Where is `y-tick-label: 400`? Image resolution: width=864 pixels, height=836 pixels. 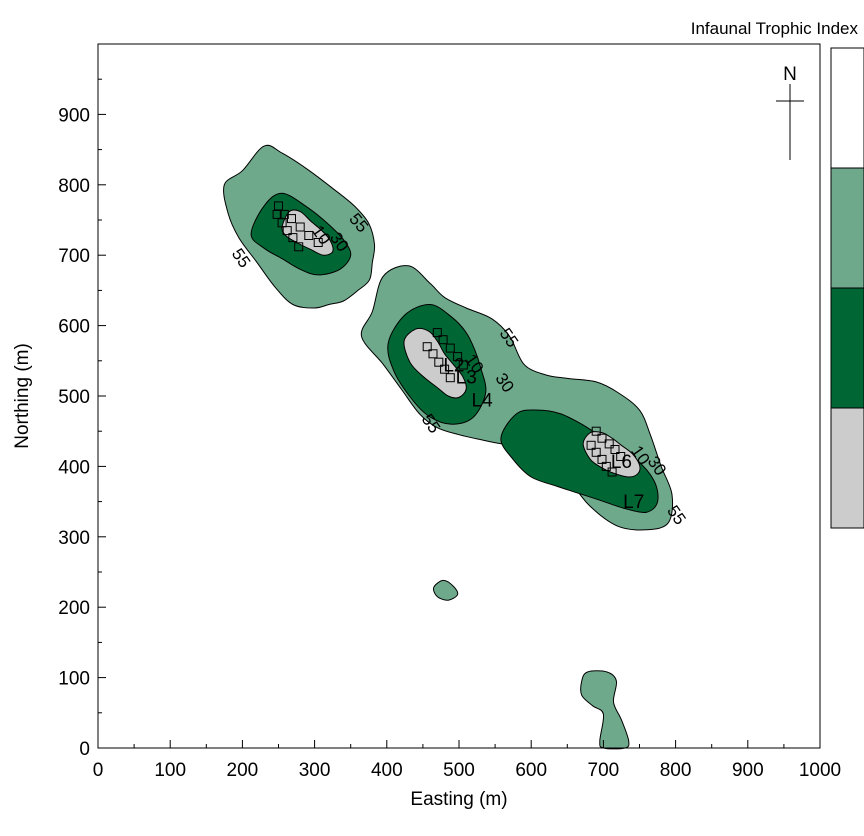
y-tick-label: 400 is located at coordinates (74, 467).